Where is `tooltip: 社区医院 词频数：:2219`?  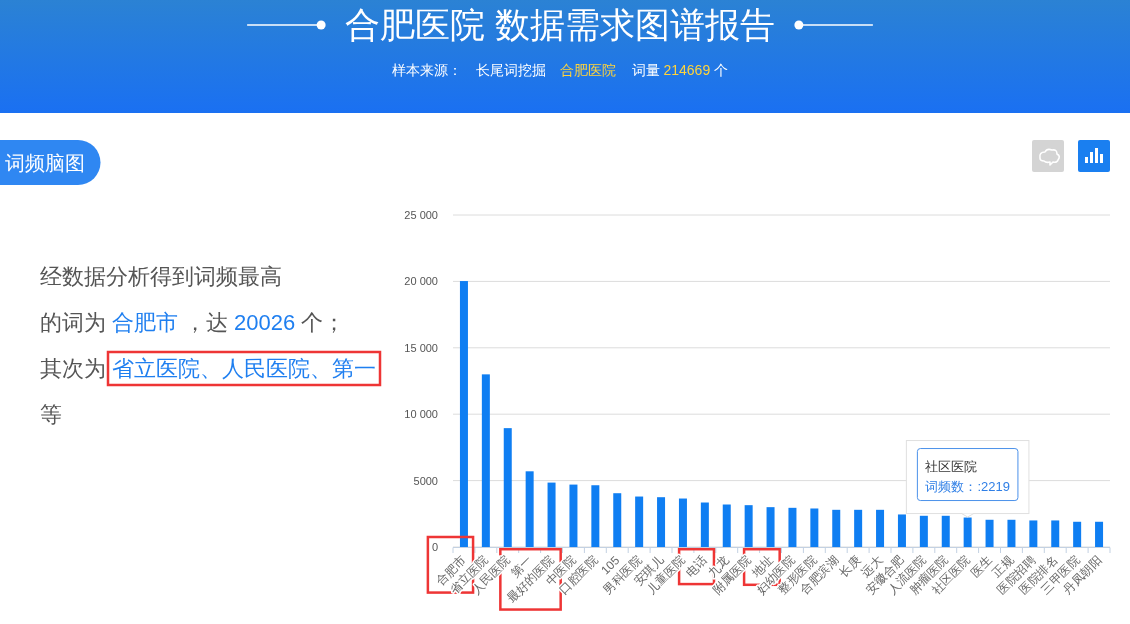 tooltip: 社区医院 词频数：:2219 is located at coordinates (967, 479).